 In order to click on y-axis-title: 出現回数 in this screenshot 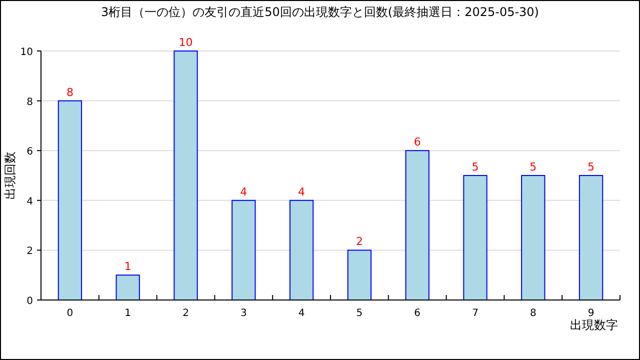, I will do `click(10, 176)`.